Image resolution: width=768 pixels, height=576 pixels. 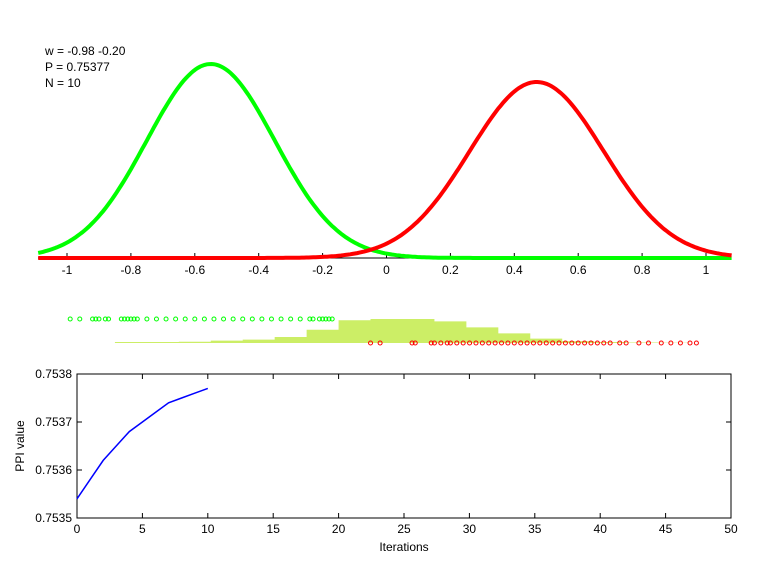 I want to click on x-tick-label: 0.6, so click(x=578, y=270).